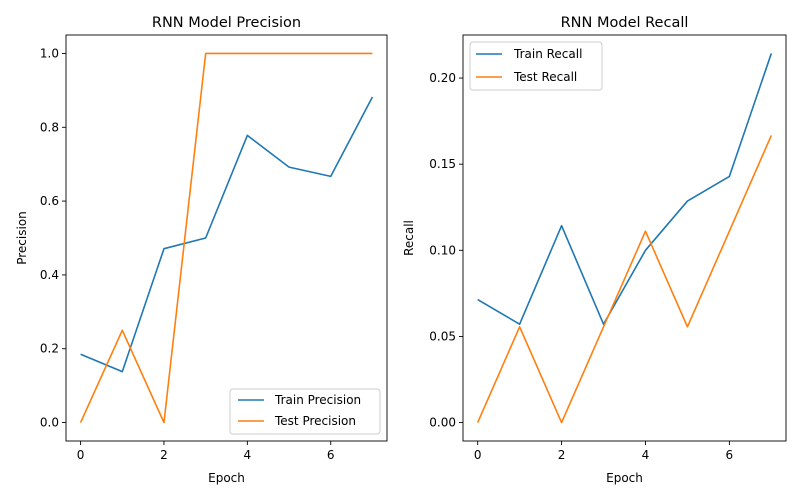  What do you see at coordinates (547, 54) in the screenshot?
I see `legend-label-train: Train Recall` at bounding box center [547, 54].